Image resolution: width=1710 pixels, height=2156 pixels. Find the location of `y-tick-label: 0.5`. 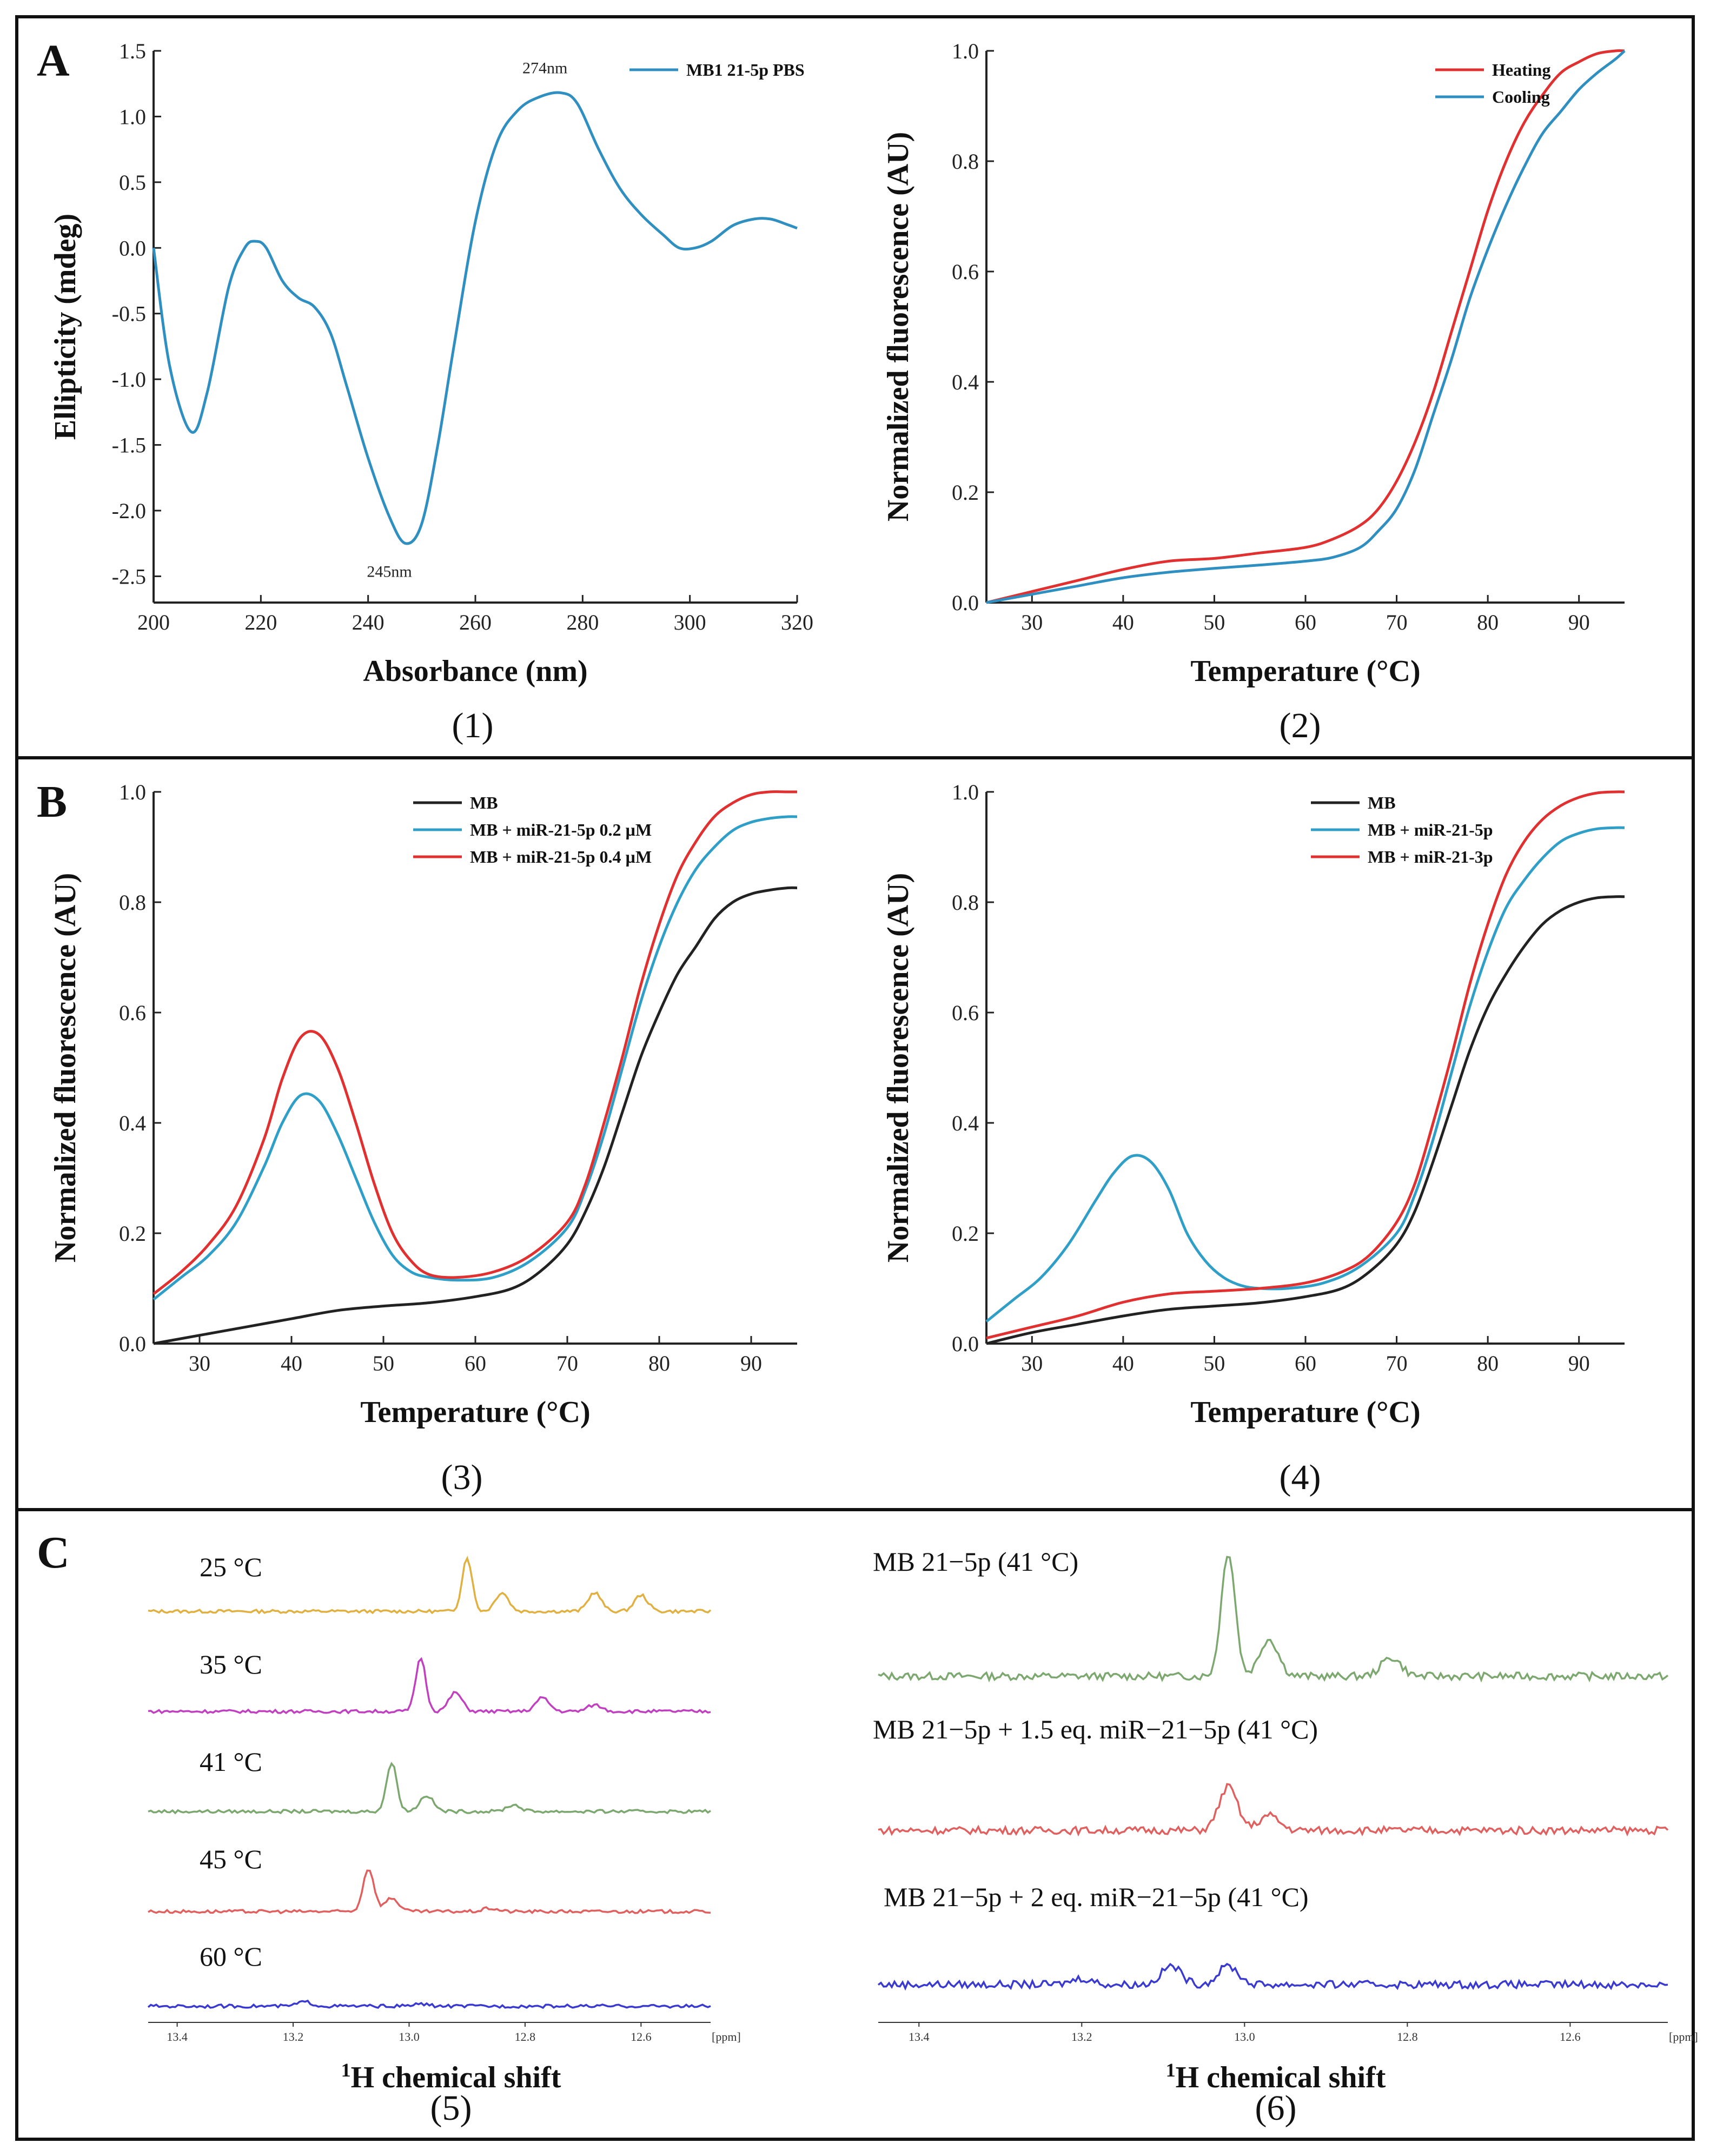

y-tick-label: 0.5 is located at coordinates (132, 182).